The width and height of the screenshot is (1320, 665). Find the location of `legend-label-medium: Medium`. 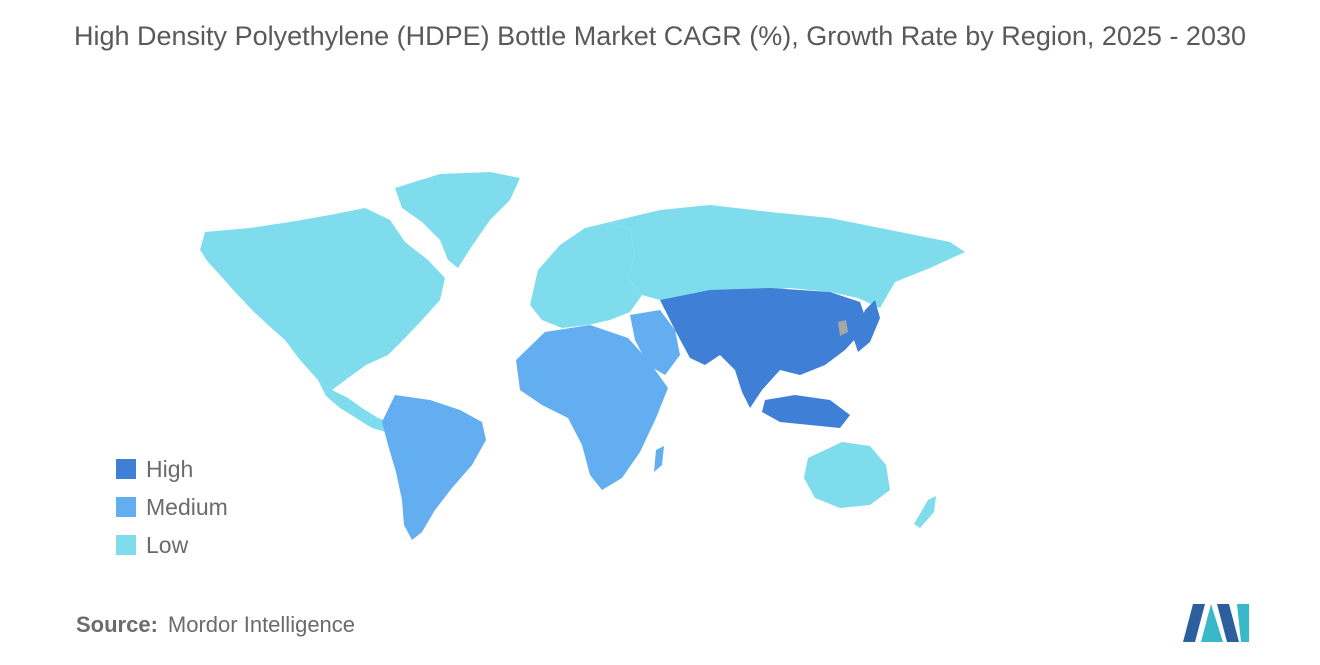

legend-label-medium: Medium is located at coordinates (187, 506).